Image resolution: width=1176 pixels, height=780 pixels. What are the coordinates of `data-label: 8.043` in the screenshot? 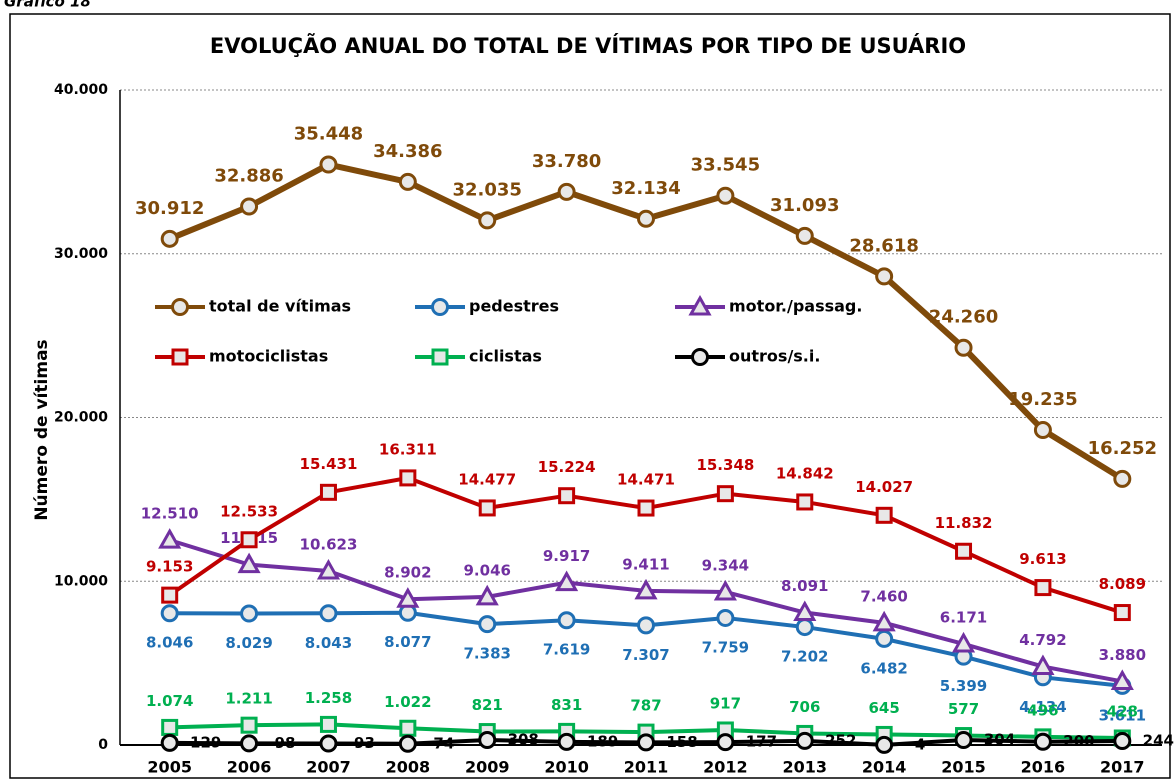 It's located at (328, 643).